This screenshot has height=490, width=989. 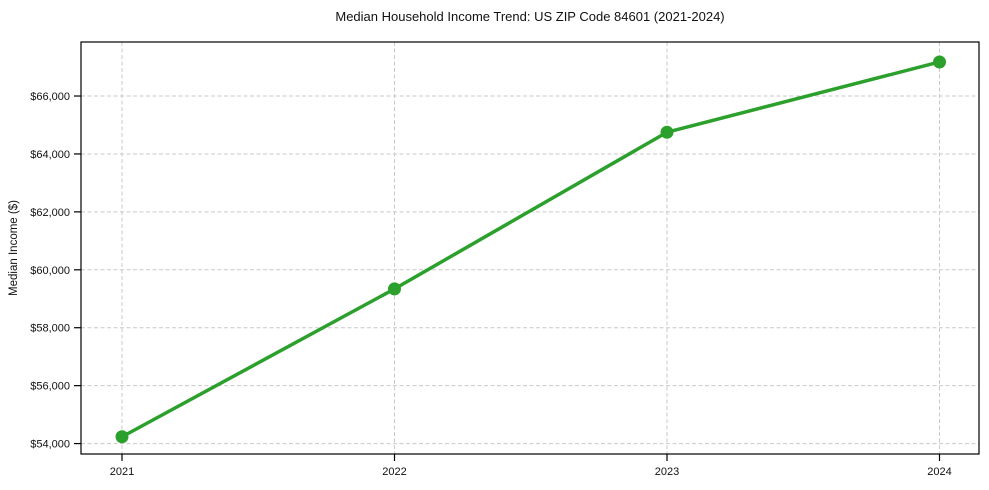 What do you see at coordinates (50, 213) in the screenshot?
I see `y-tick-label: $62,000` at bounding box center [50, 213].